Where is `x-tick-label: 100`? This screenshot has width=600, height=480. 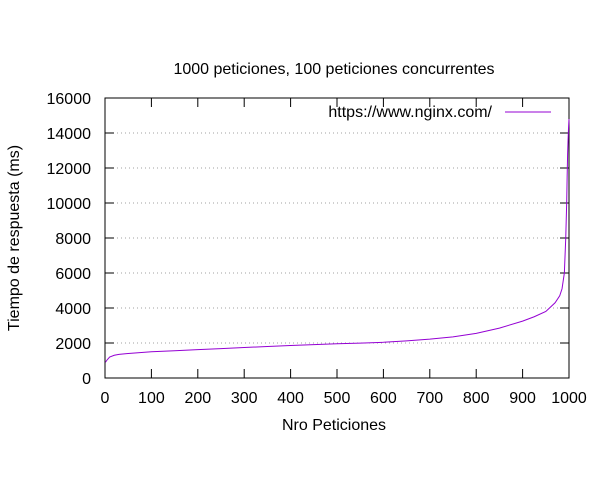 x-tick-label: 100 is located at coordinates (151, 398).